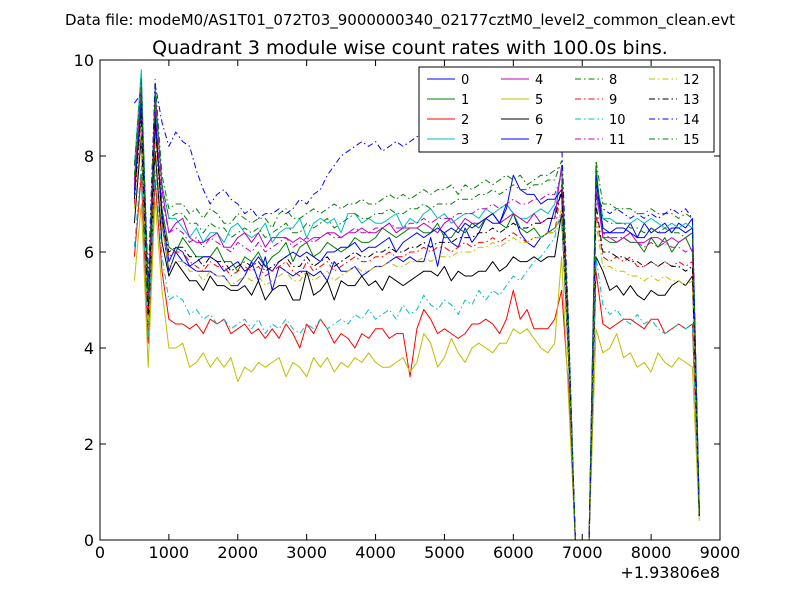 This screenshot has height=600, width=800. Describe the element at coordinates (691, 100) in the screenshot. I see `legend-label-13: 13` at that location.